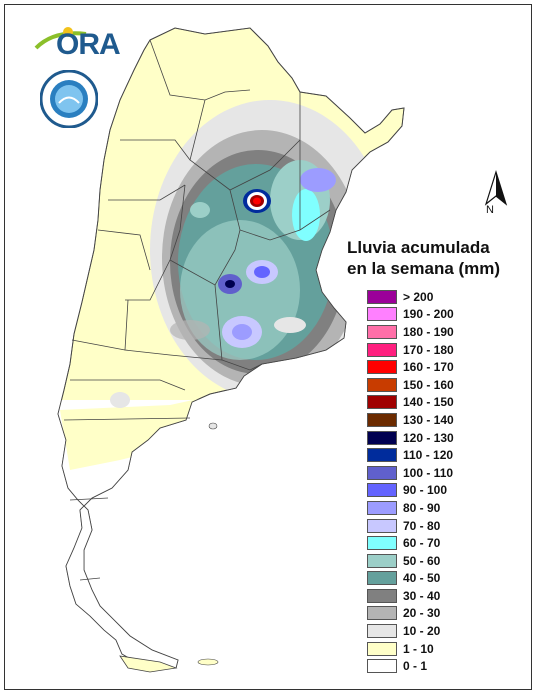 This screenshot has width=538, height=696. What do you see at coordinates (418, 296) in the screenshot?
I see `legend-label: > 200` at bounding box center [418, 296].